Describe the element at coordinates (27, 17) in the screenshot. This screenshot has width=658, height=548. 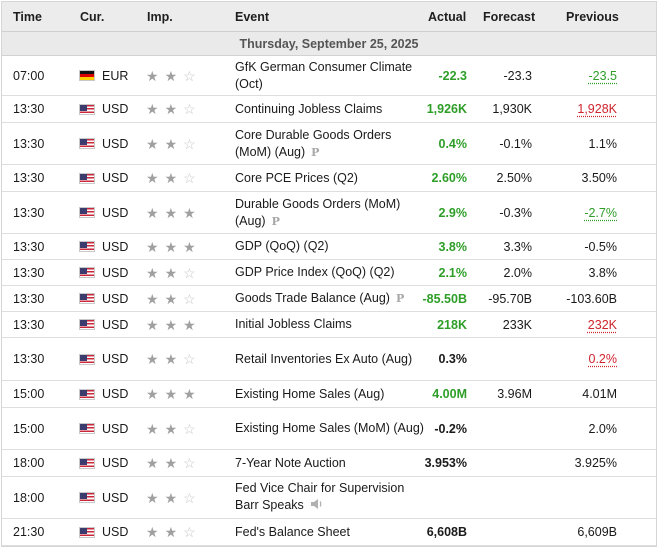
I see `header-time: Time` at that location.